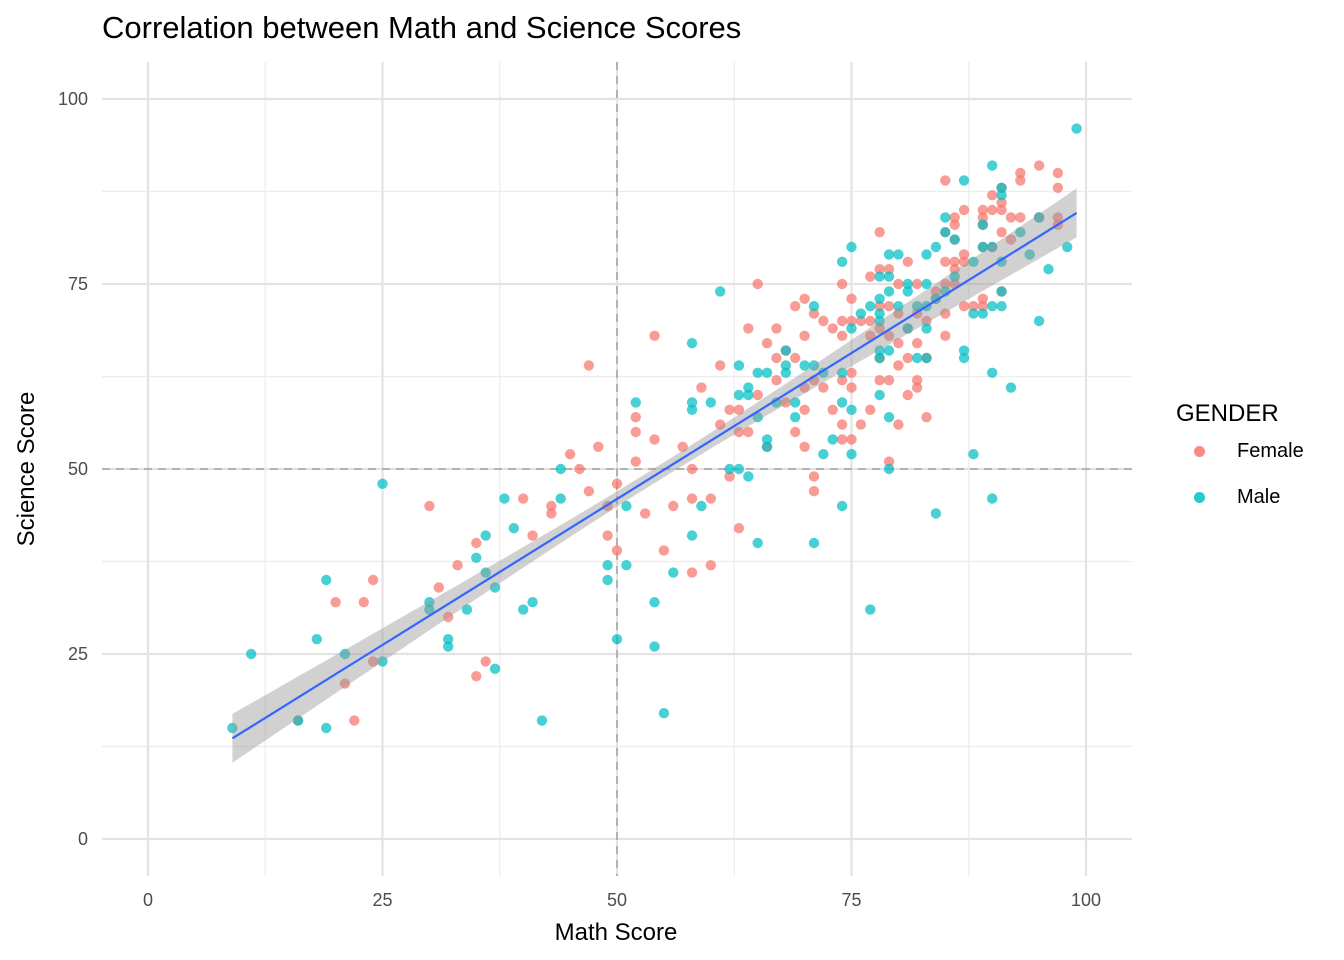 The height and width of the screenshot is (960, 1344). What do you see at coordinates (73, 469) in the screenshot?
I see `y-tick-labels: 0 25 50 75 100` at bounding box center [73, 469].